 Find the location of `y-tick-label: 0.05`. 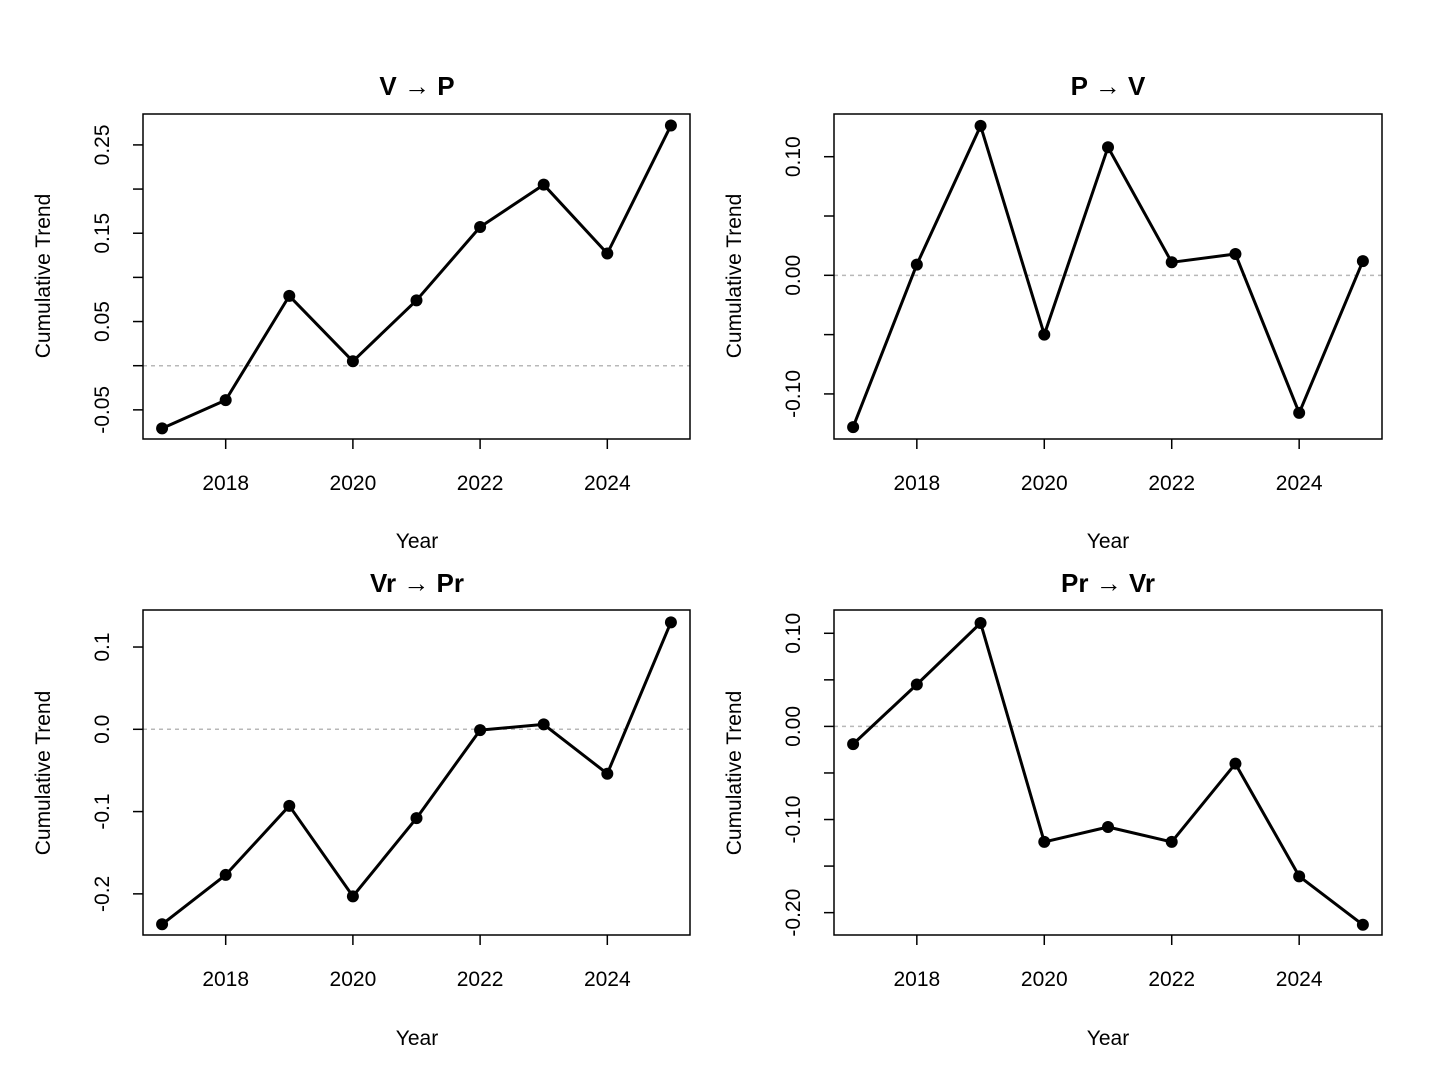

y-tick-label: 0.05 is located at coordinates (102, 321).